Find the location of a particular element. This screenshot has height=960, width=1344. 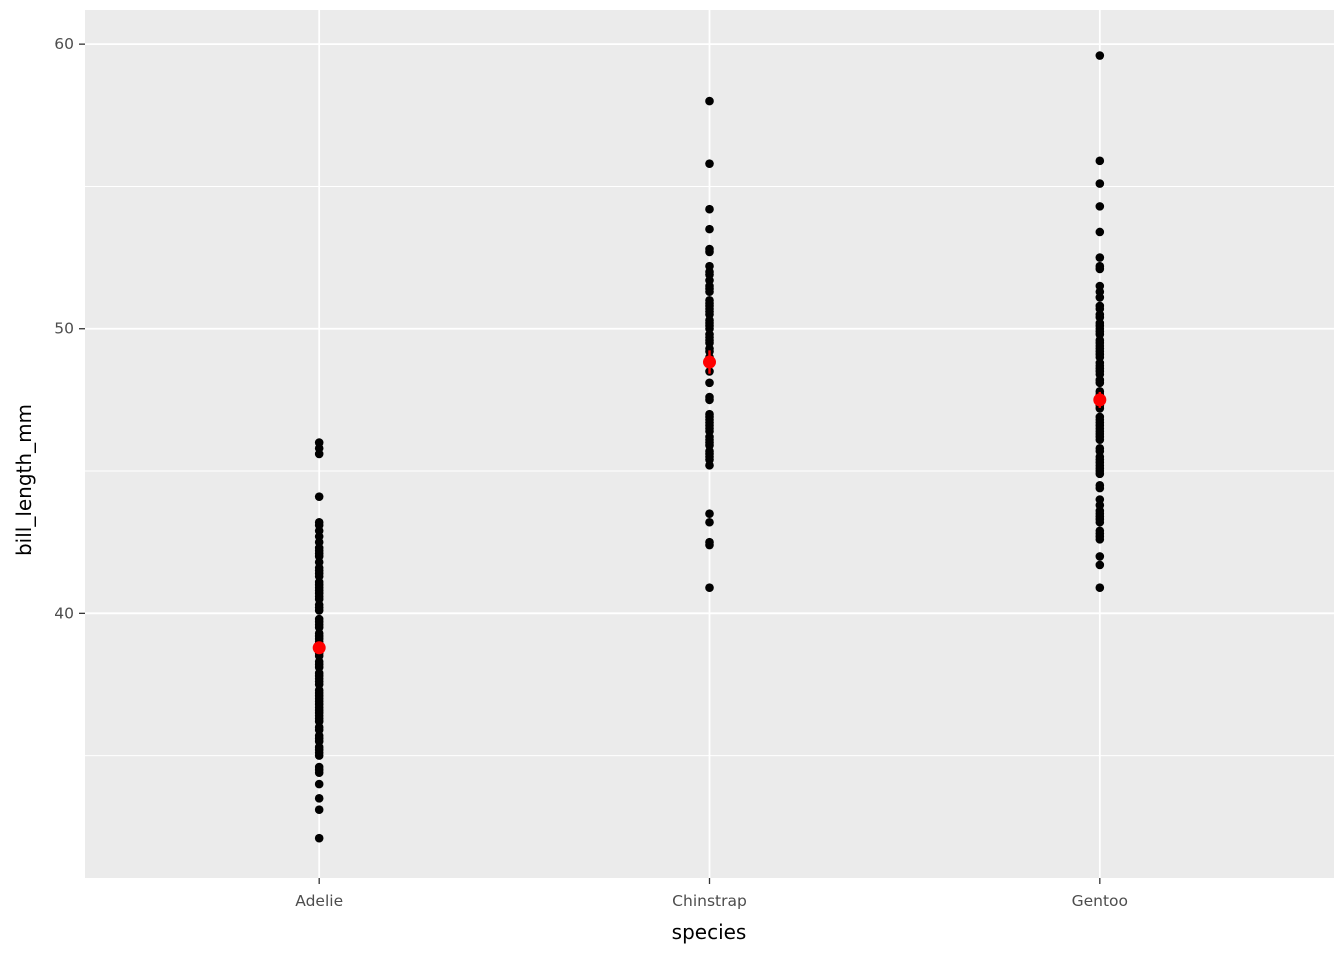

y-tick-label: 60 is located at coordinates (64, 44).